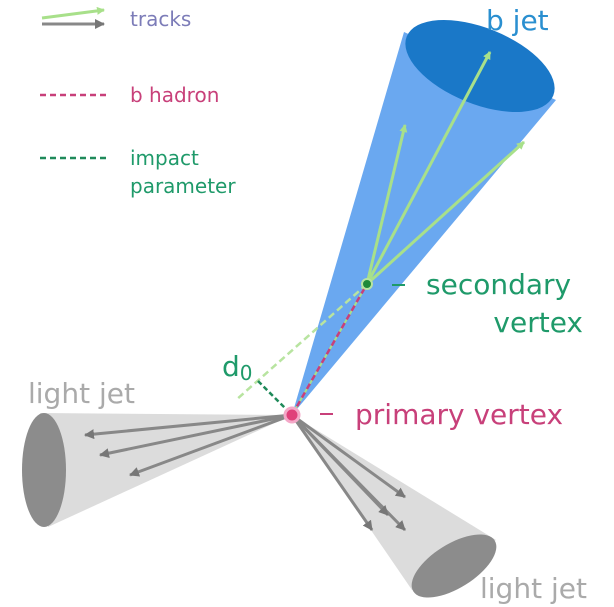  I want to click on d0-sub: 0, so click(246, 373).